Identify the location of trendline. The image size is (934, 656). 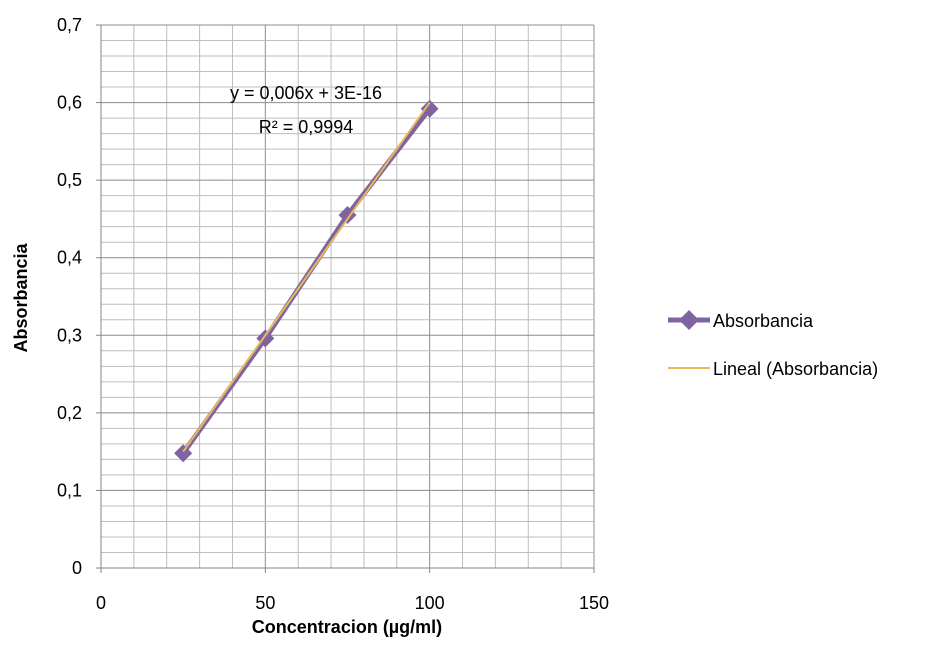
(306, 277).